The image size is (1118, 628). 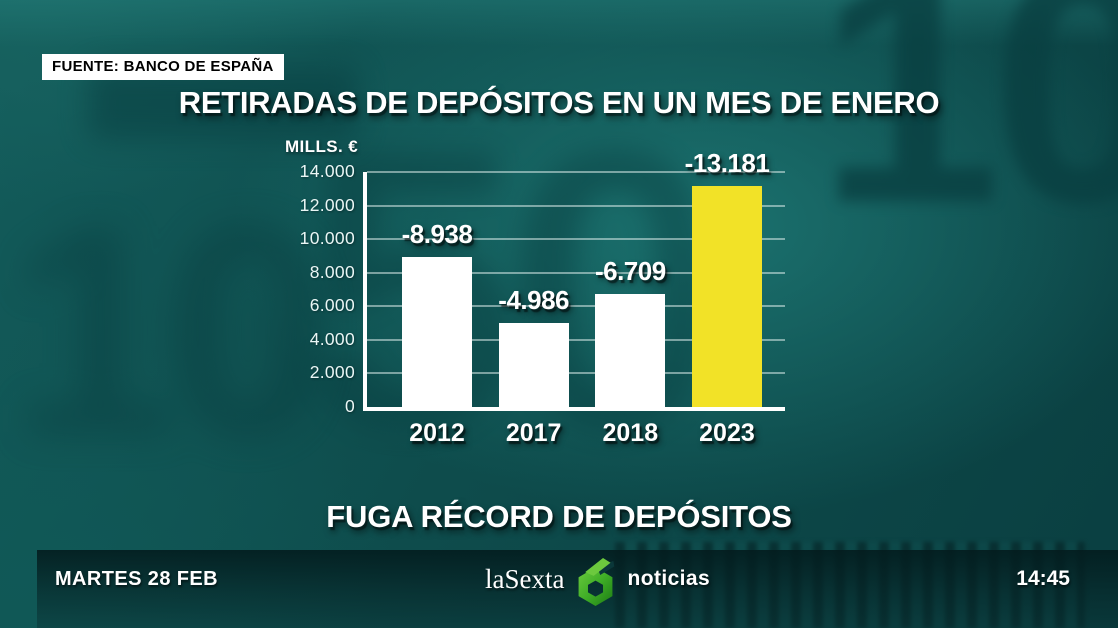 I want to click on channel-brand: laSexta noticias, so click(x=598, y=580).